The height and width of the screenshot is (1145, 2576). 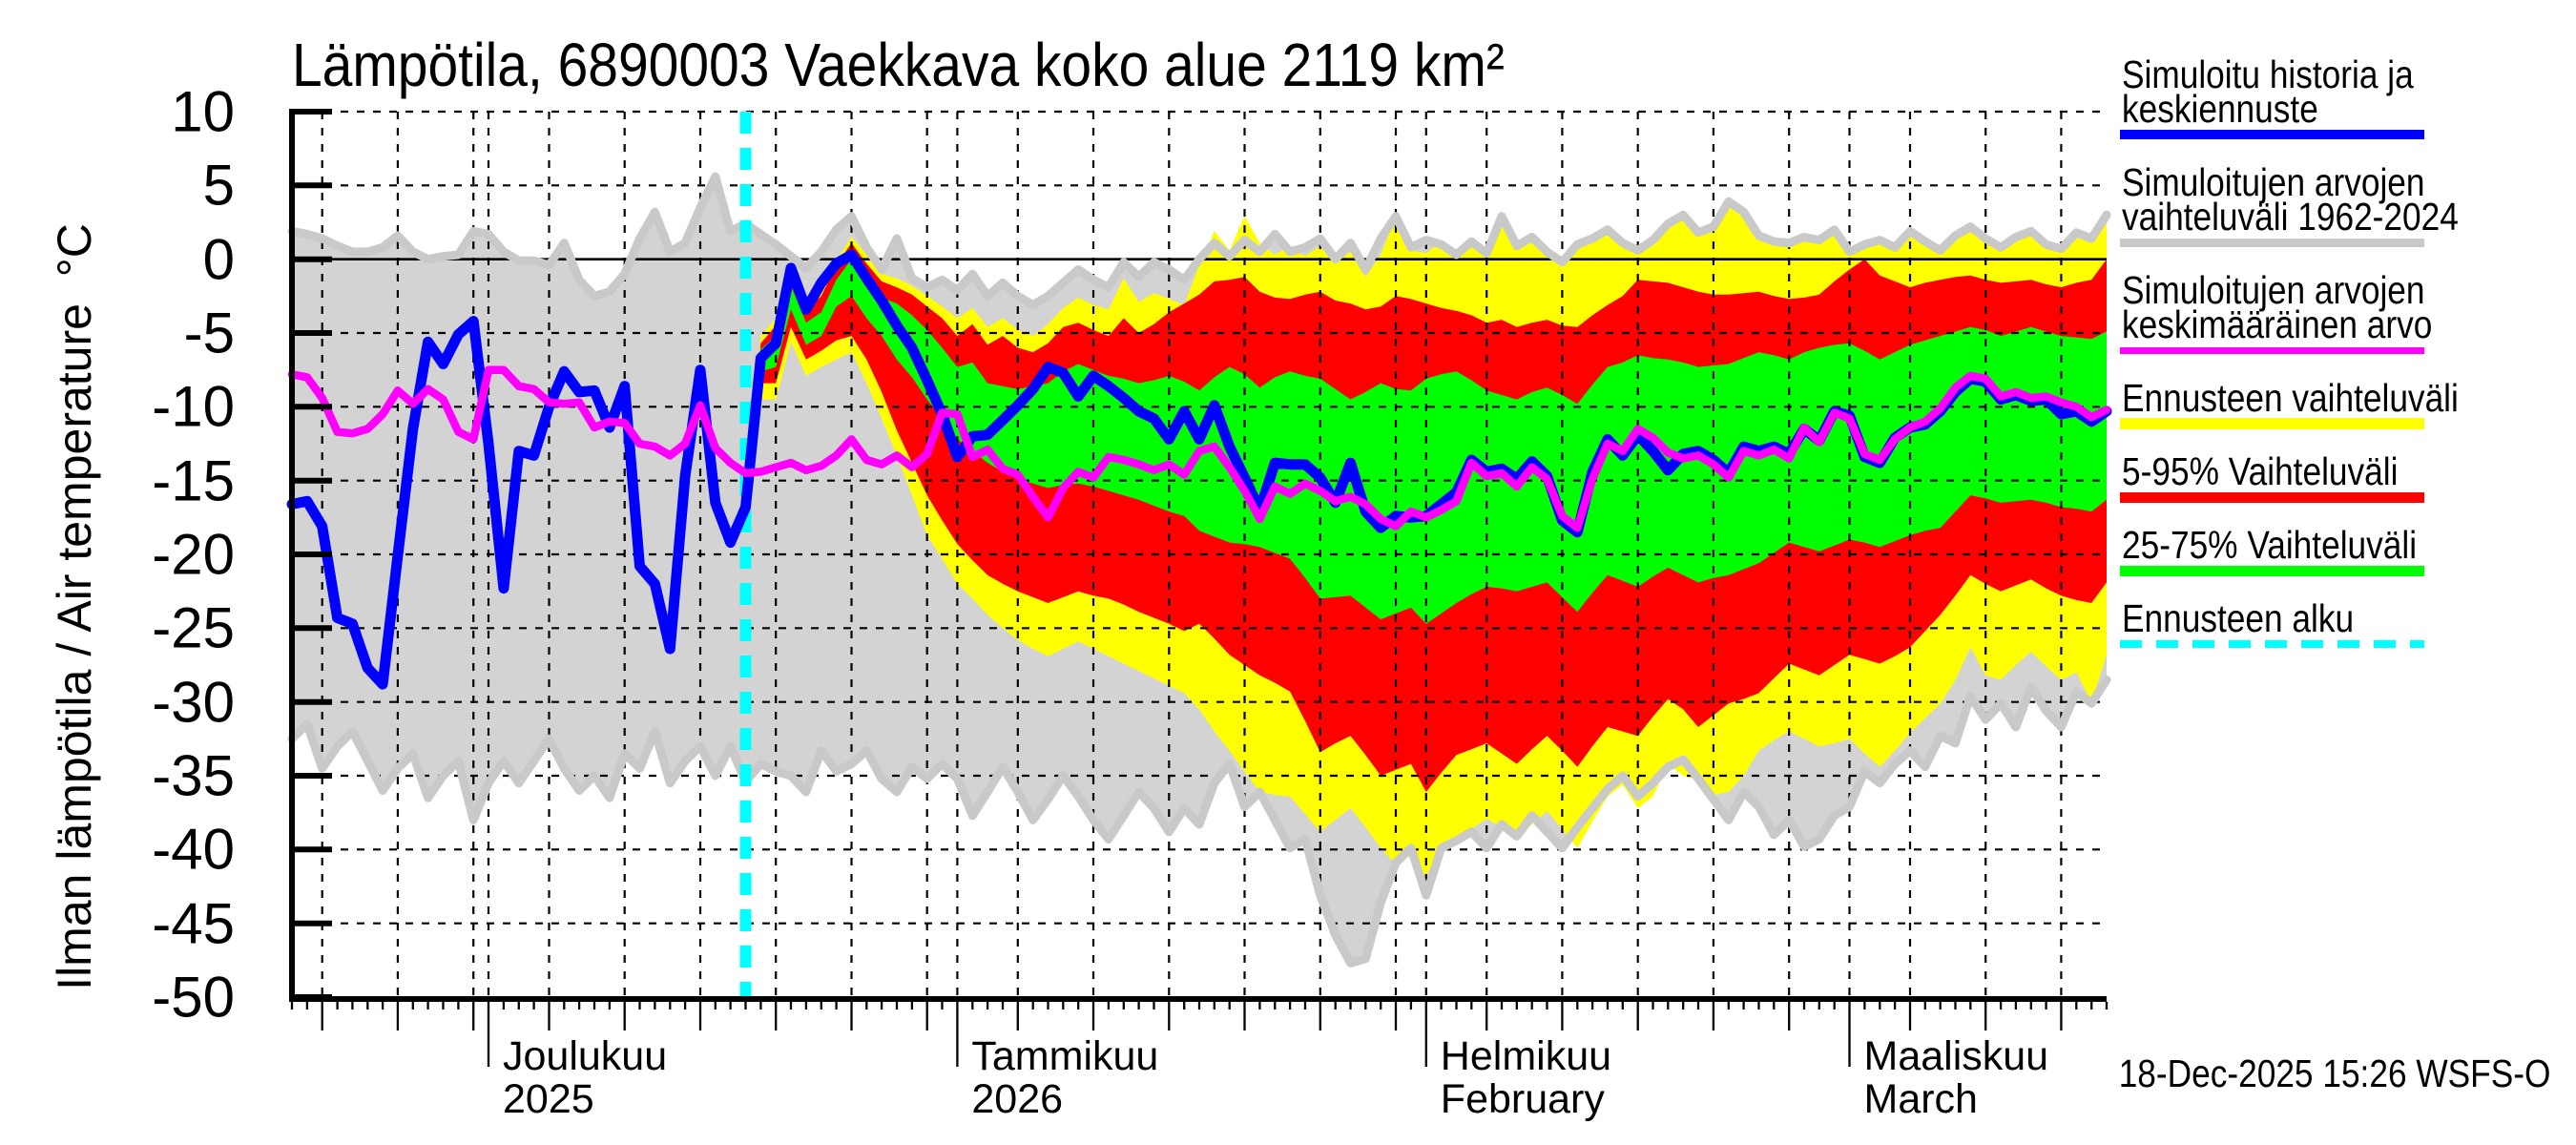 I want to click on y-tick-label: -15, so click(x=193, y=481).